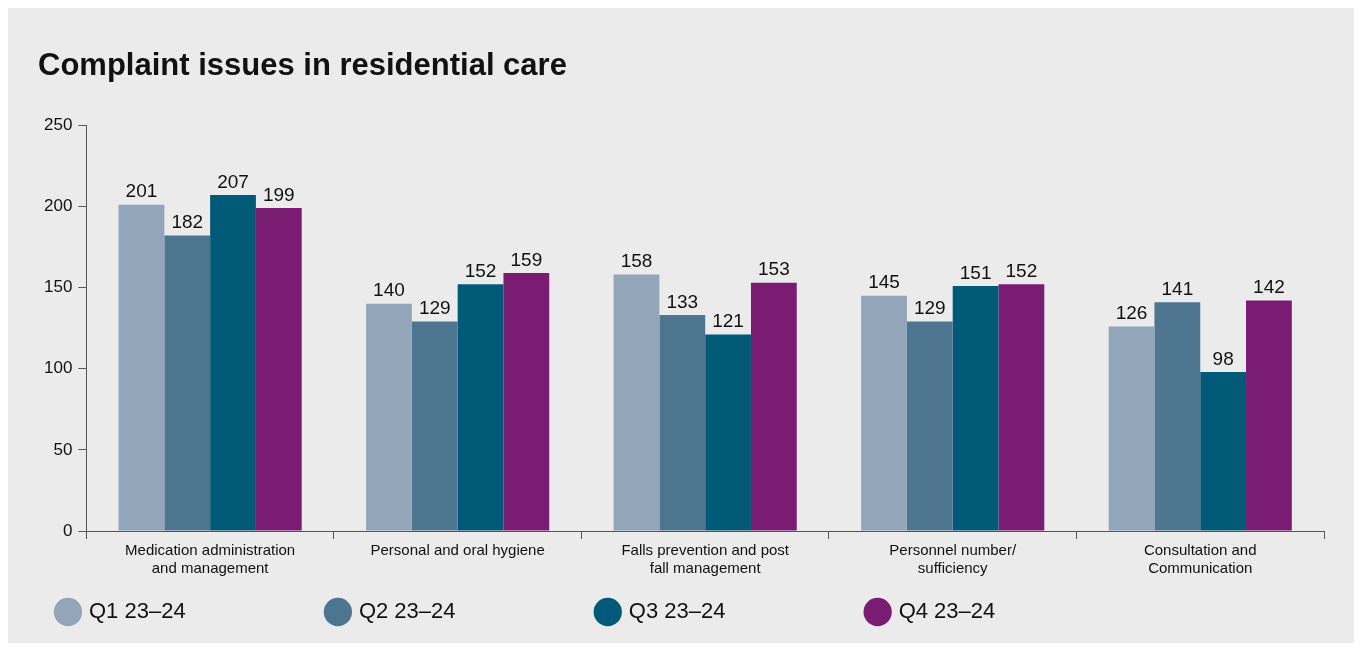  Describe the element at coordinates (1008, 611) in the screenshot. I see `legend-label: Q4 23–24` at that location.